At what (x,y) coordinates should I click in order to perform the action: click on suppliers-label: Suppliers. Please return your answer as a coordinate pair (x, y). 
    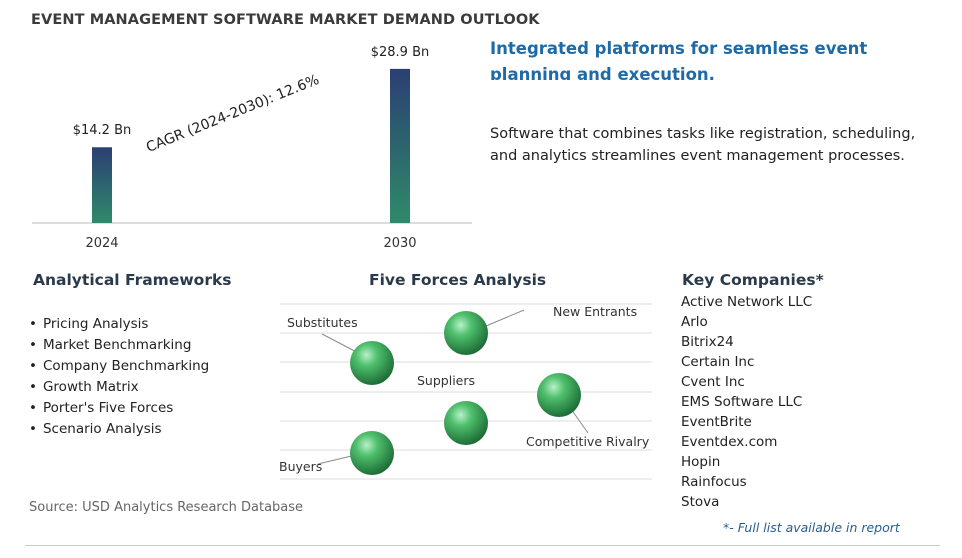
    Looking at the image, I should click on (446, 380).